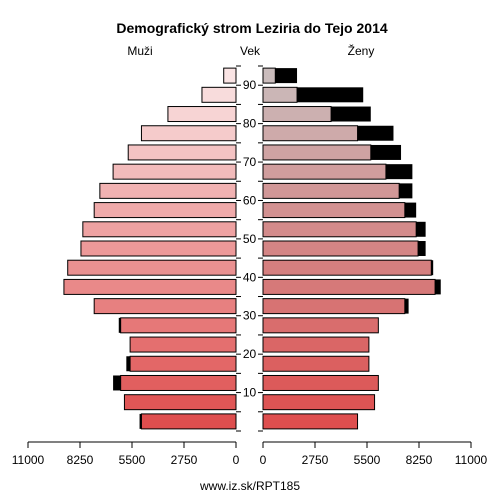 The width and height of the screenshot is (500, 500). I want to click on age-tick-label: 60, so click(250, 200).